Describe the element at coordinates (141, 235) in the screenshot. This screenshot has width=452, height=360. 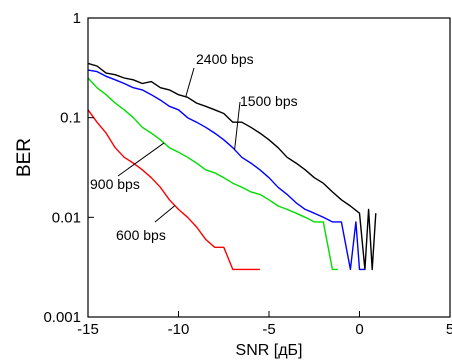
I see `annotation-label-600-bps: 600 bps` at that location.